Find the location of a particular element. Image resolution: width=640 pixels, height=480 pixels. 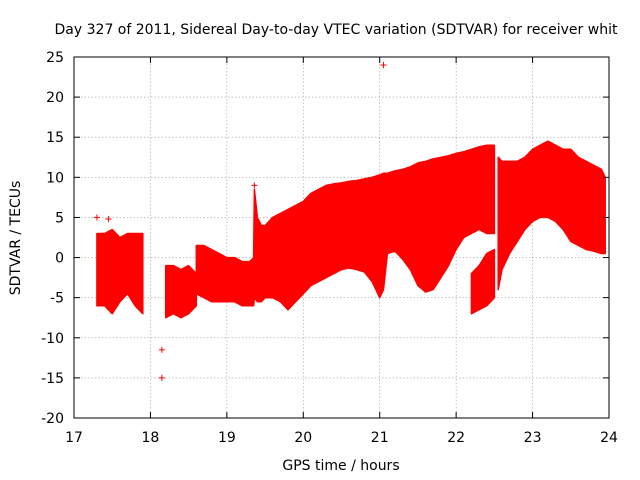

y-tick-label: 10 is located at coordinates (55, 178).